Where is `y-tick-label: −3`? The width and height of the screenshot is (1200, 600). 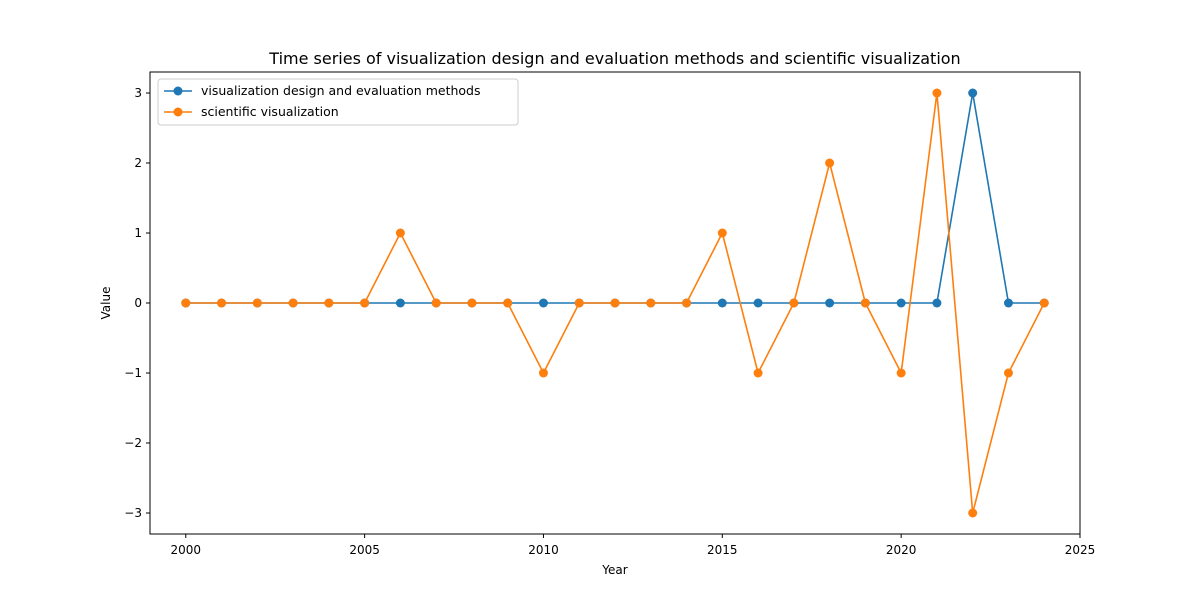 y-tick-label: −3 is located at coordinates (133, 513).